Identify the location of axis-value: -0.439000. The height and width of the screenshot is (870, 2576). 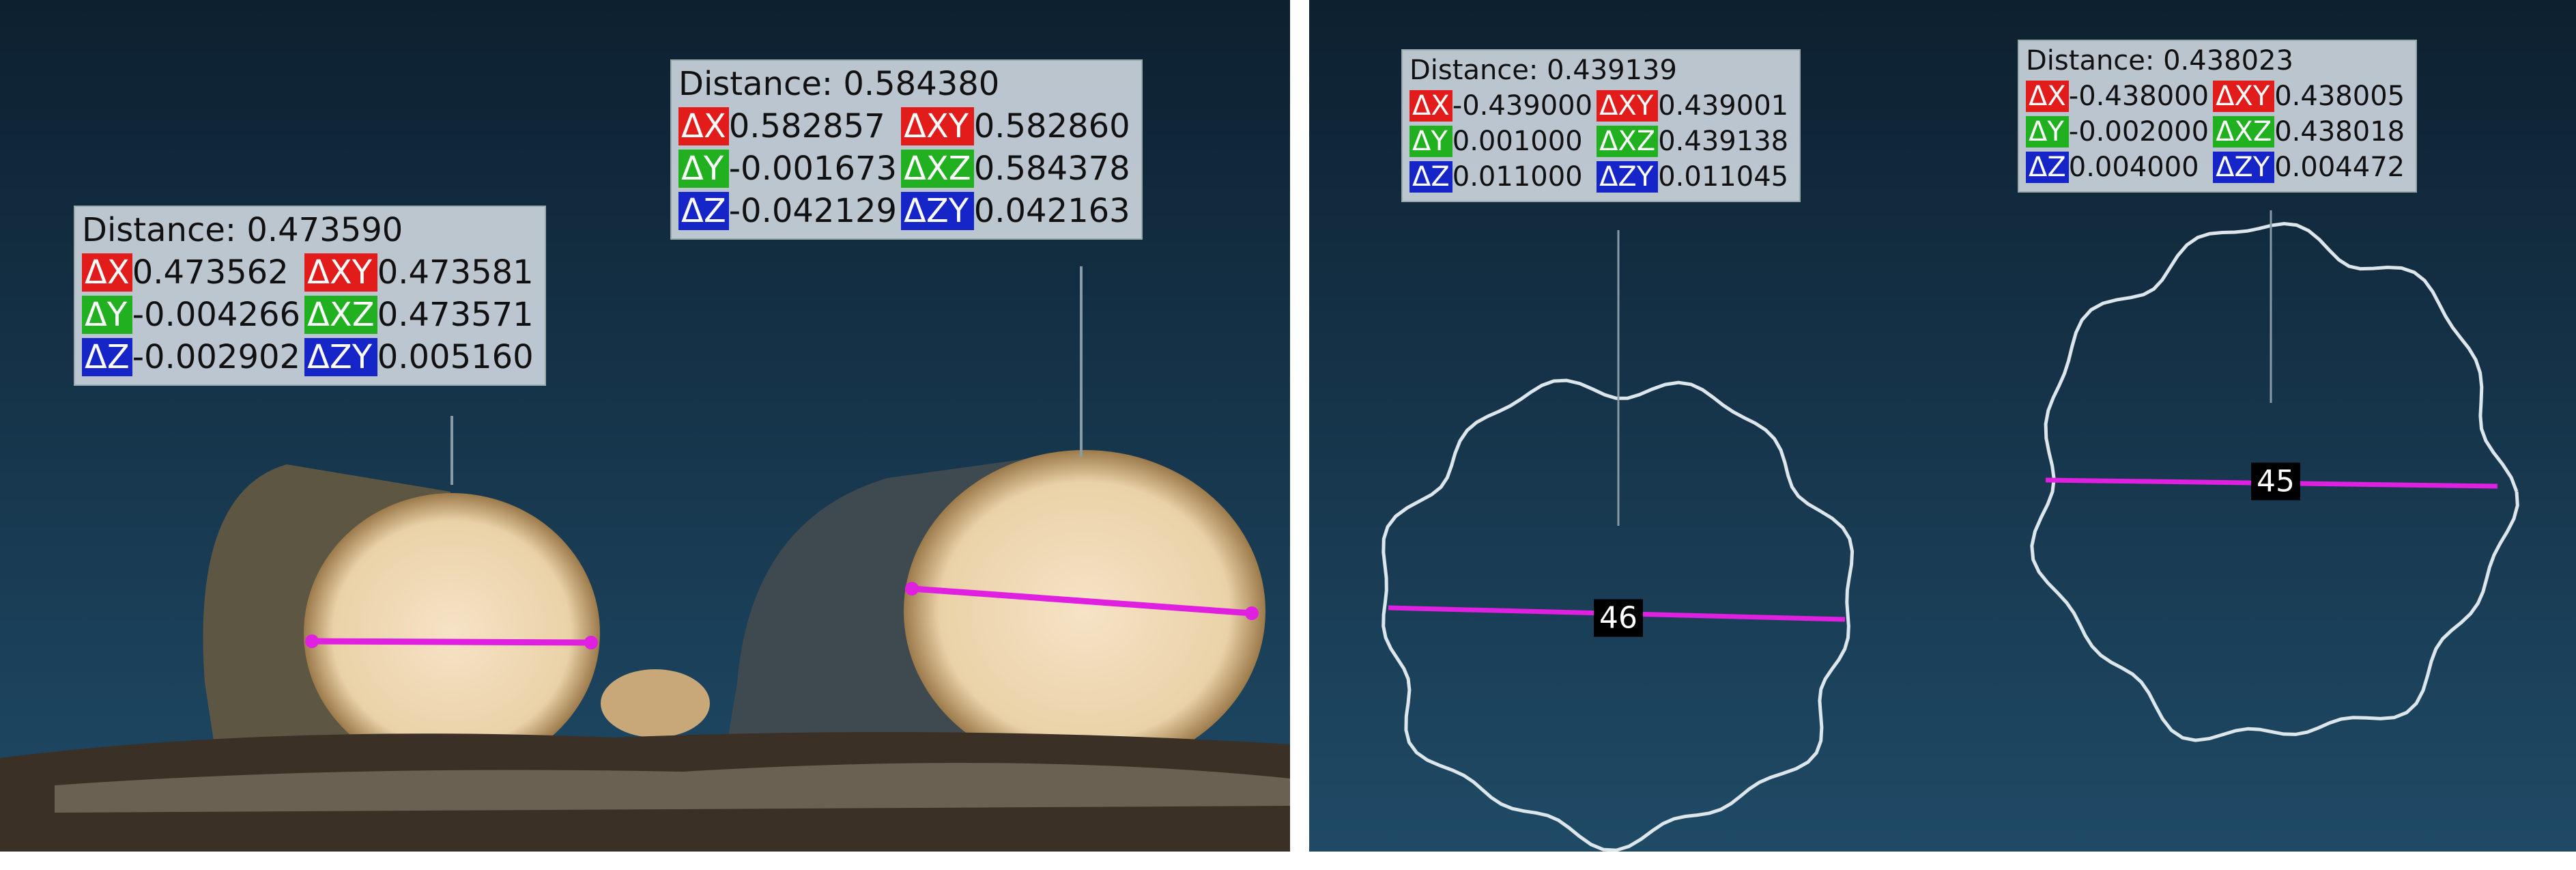
(1522, 106).